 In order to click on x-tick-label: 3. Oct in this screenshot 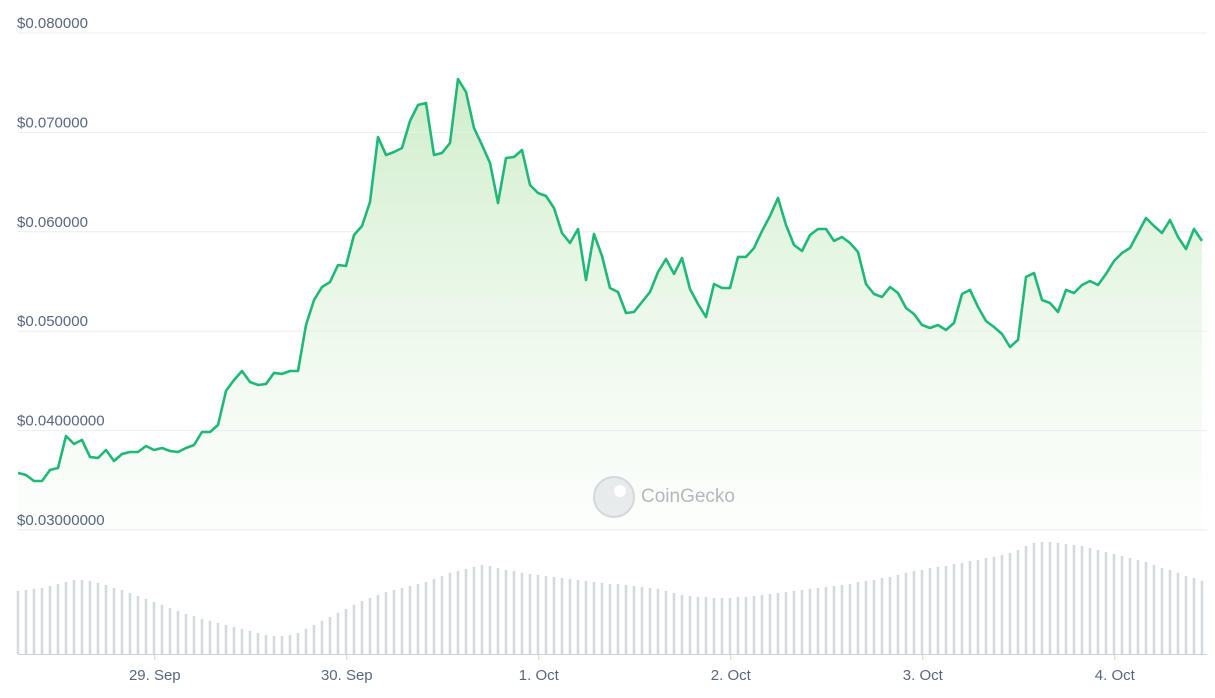, I will do `click(923, 675)`.